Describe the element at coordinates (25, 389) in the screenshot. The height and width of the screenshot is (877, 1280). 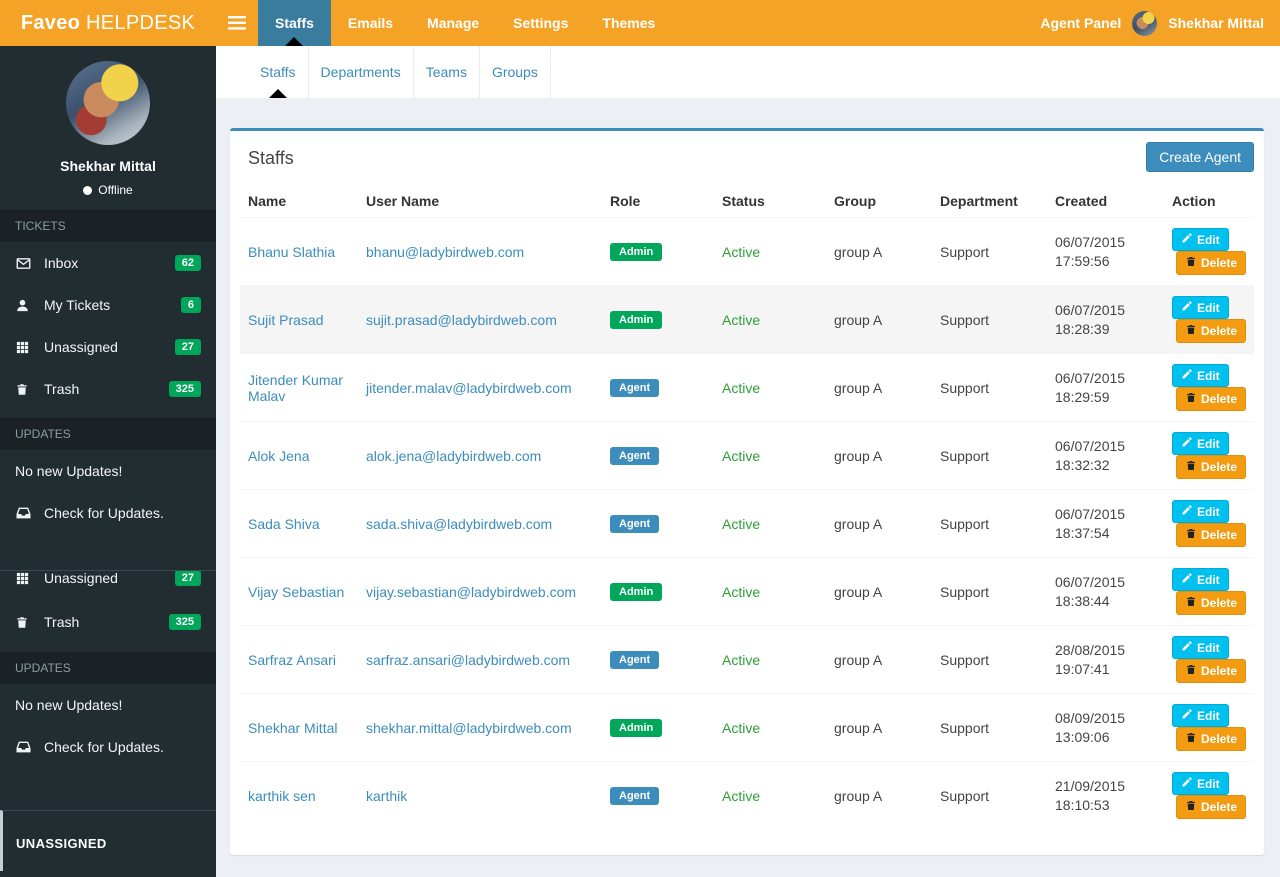
I see `trash-icon` at that location.